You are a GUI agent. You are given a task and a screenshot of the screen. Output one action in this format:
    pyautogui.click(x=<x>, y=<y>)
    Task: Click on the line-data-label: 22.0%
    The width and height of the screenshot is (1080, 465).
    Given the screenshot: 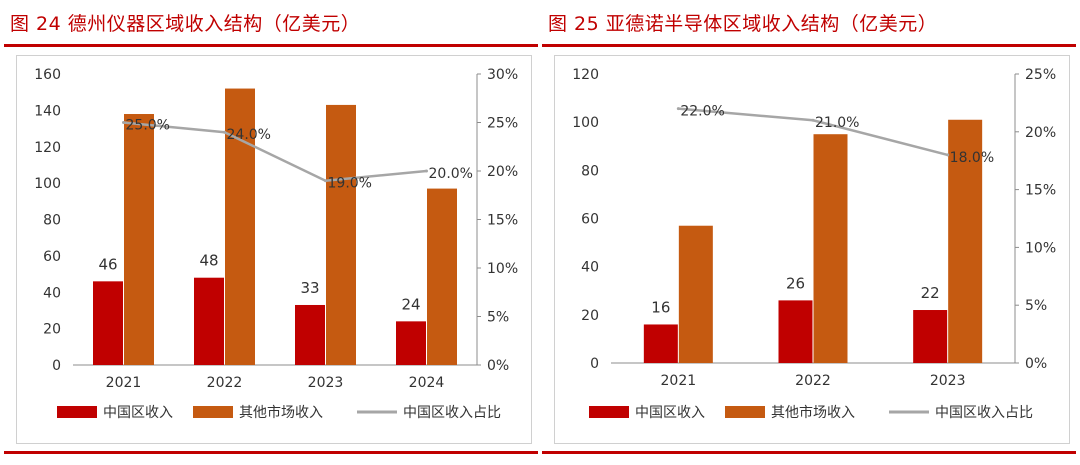 What is the action you would take?
    pyautogui.click(x=702, y=112)
    